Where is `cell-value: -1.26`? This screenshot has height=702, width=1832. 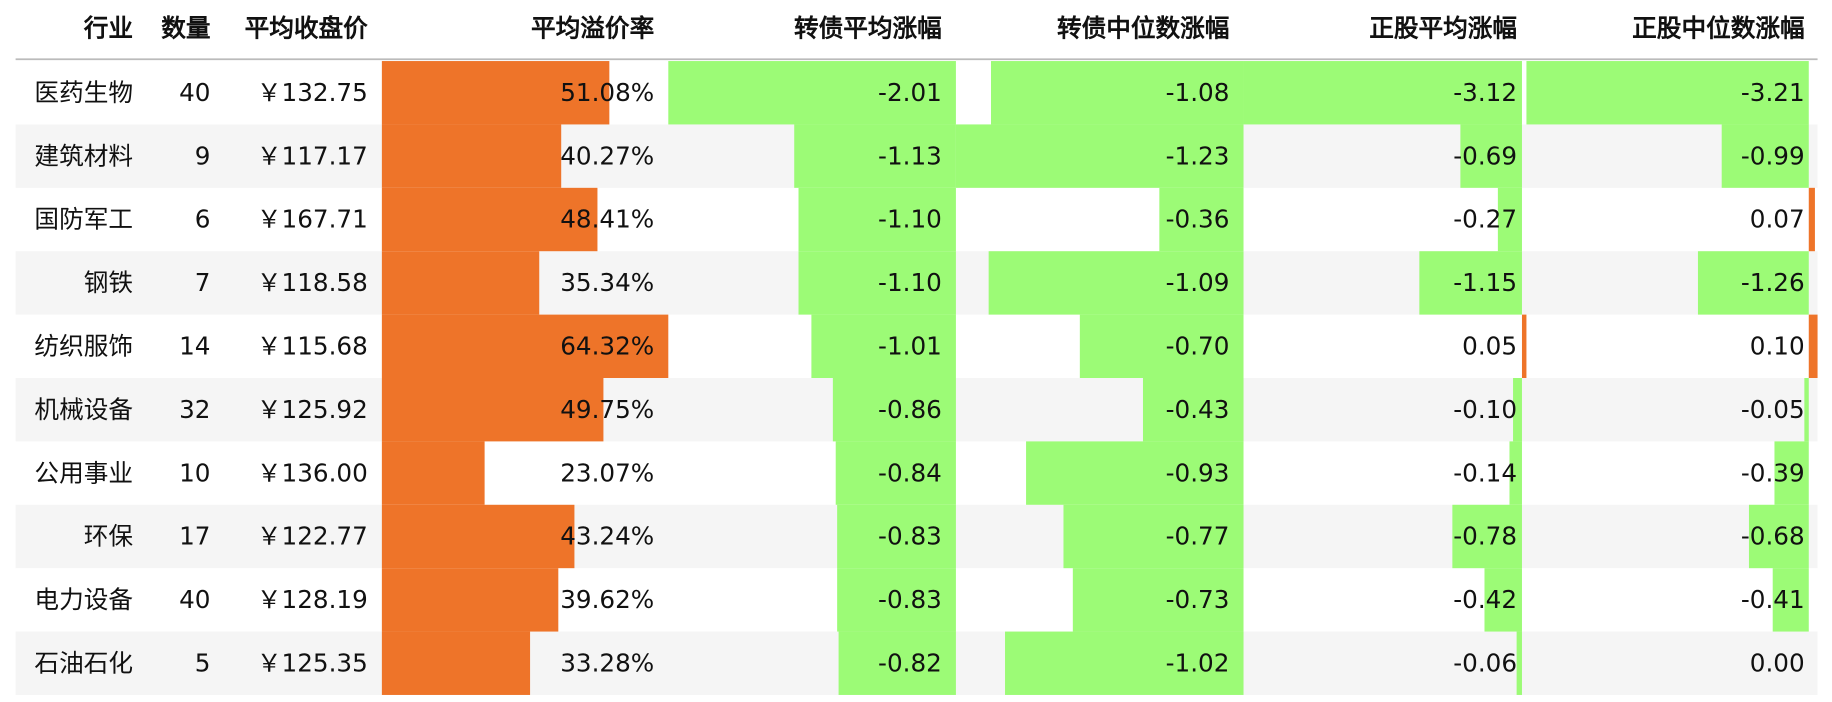 cell-value: -1.26 is located at coordinates (1773, 282).